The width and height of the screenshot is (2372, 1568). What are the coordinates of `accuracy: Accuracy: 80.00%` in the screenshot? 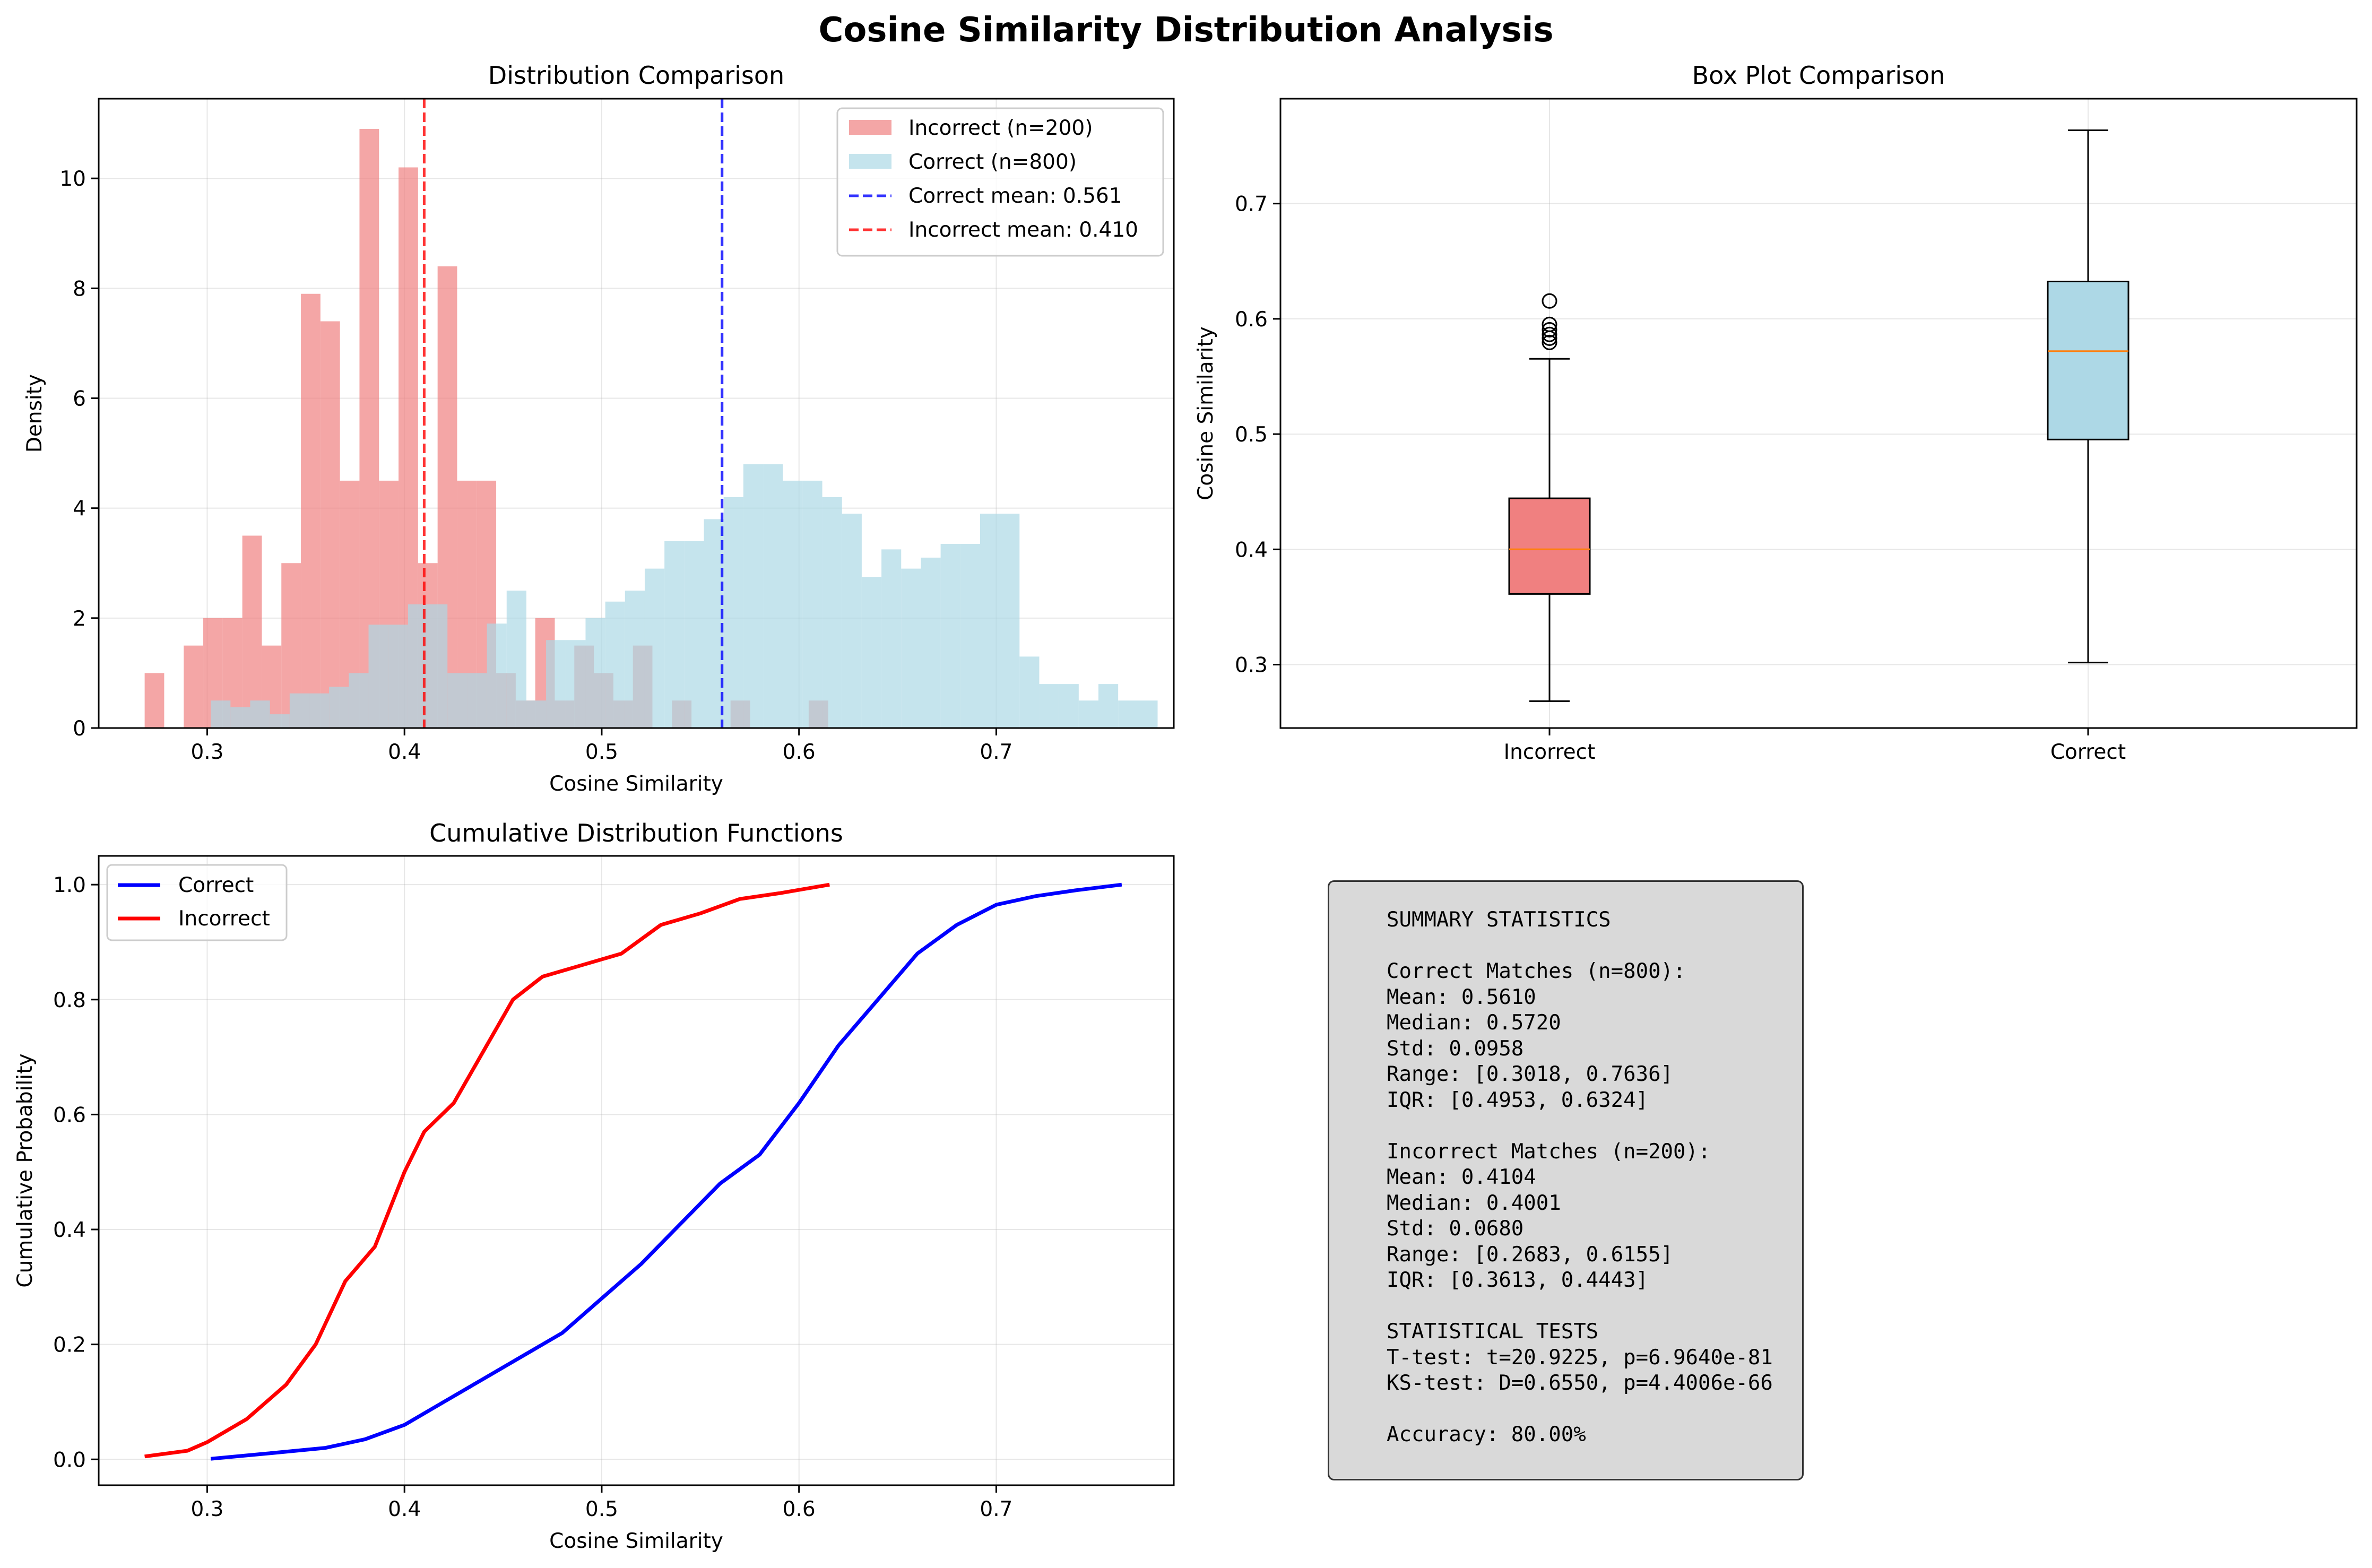 It's located at (1486, 1434).